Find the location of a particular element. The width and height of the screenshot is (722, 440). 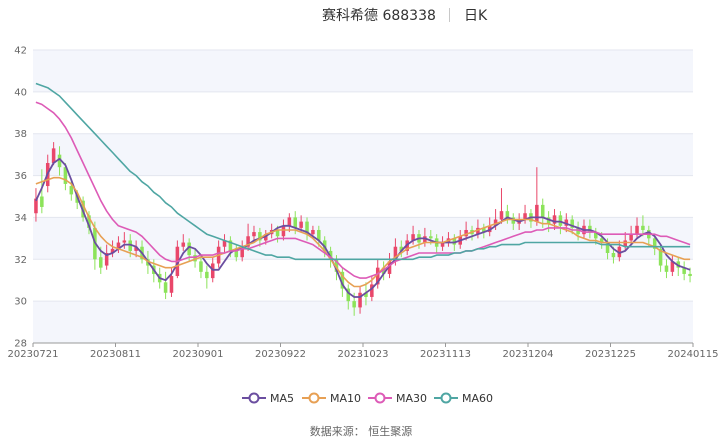

y-tick-label: 38 is located at coordinates (20, 134).